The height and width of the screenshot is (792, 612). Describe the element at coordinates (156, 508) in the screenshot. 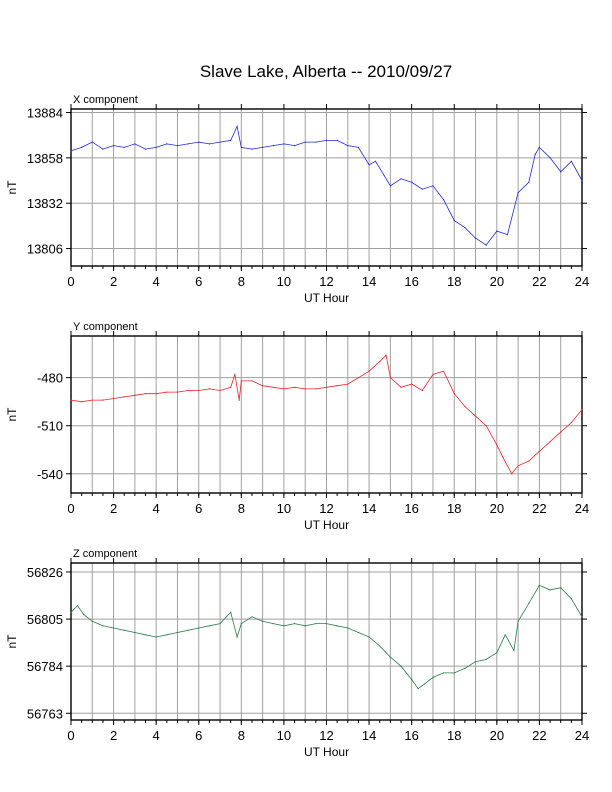

I see `x-tick-label: 4` at that location.